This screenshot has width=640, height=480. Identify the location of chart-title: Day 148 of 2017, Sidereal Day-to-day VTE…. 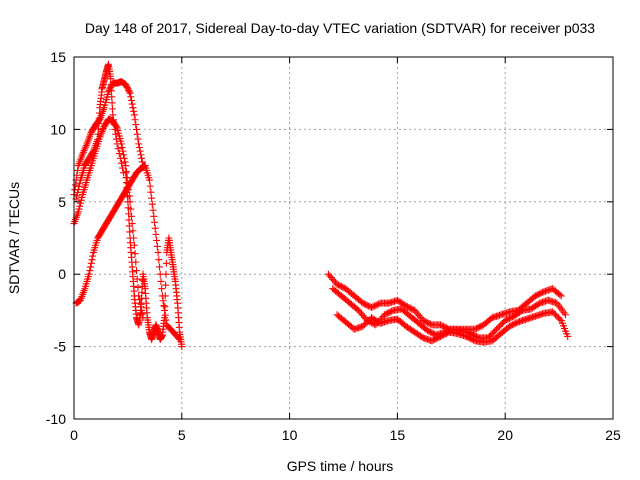
(340, 28).